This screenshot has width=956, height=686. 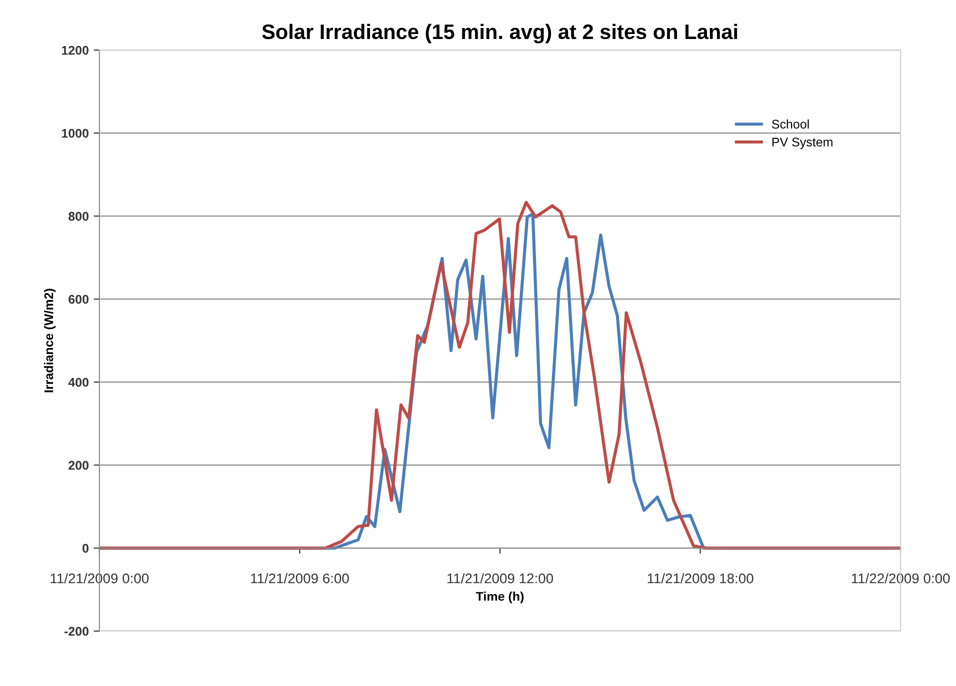 I want to click on y-tick-label: 400, so click(x=78, y=382).